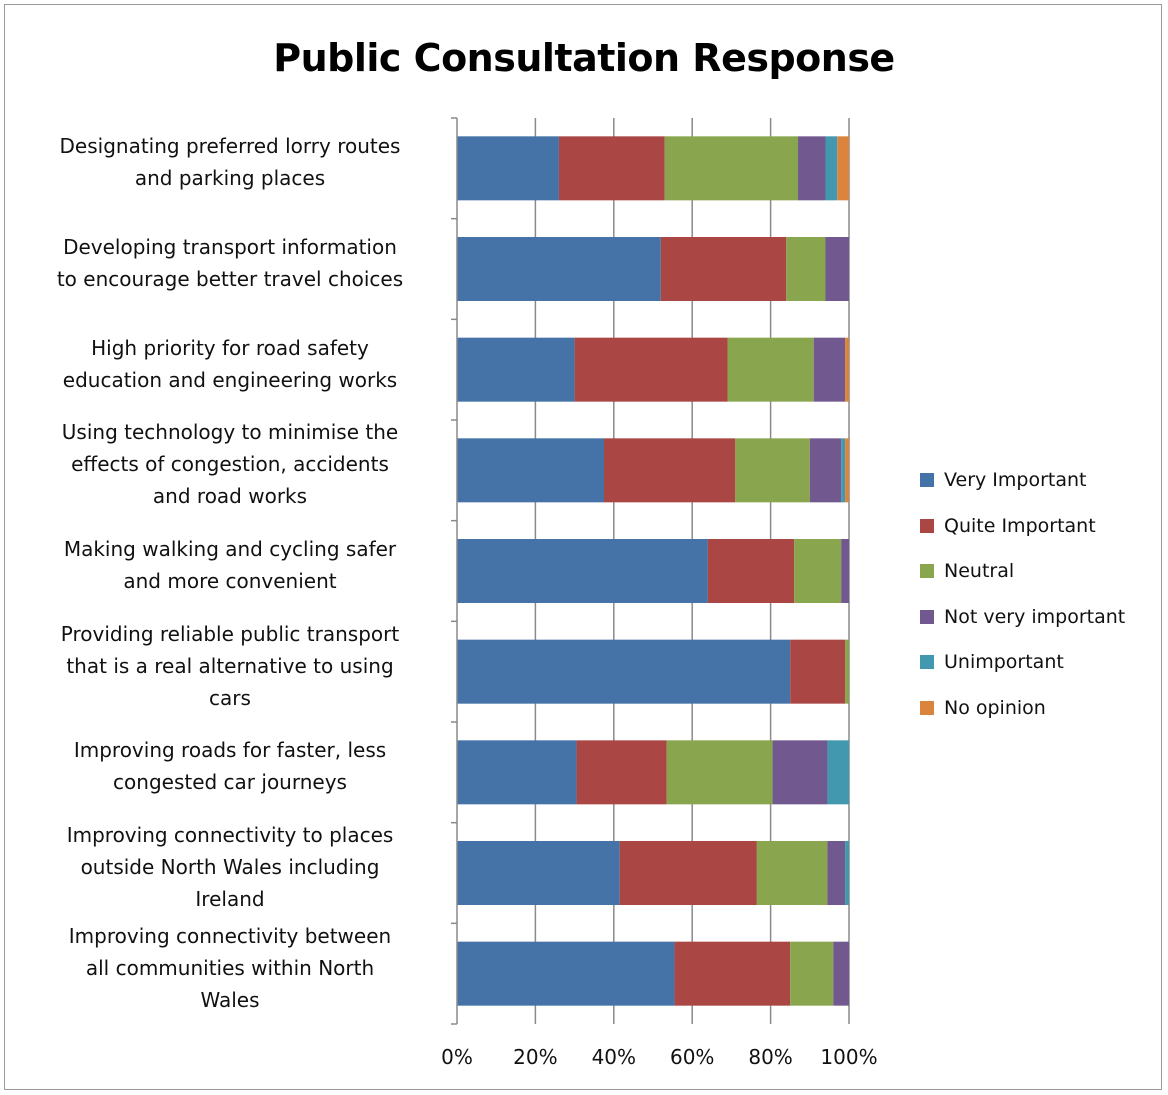  Describe the element at coordinates (230, 496) in the screenshot. I see `category-label-line: and road works` at that location.